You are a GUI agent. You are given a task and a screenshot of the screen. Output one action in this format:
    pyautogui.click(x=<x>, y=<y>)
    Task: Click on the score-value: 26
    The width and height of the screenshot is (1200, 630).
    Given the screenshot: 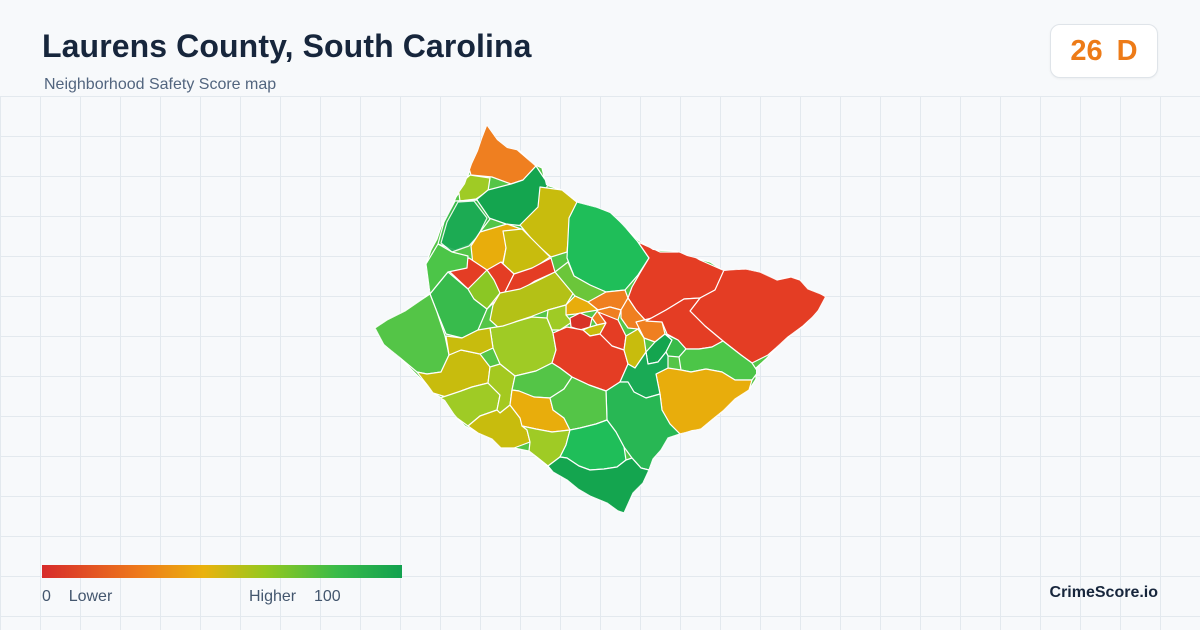 What is the action you would take?
    pyautogui.click(x=1086, y=50)
    